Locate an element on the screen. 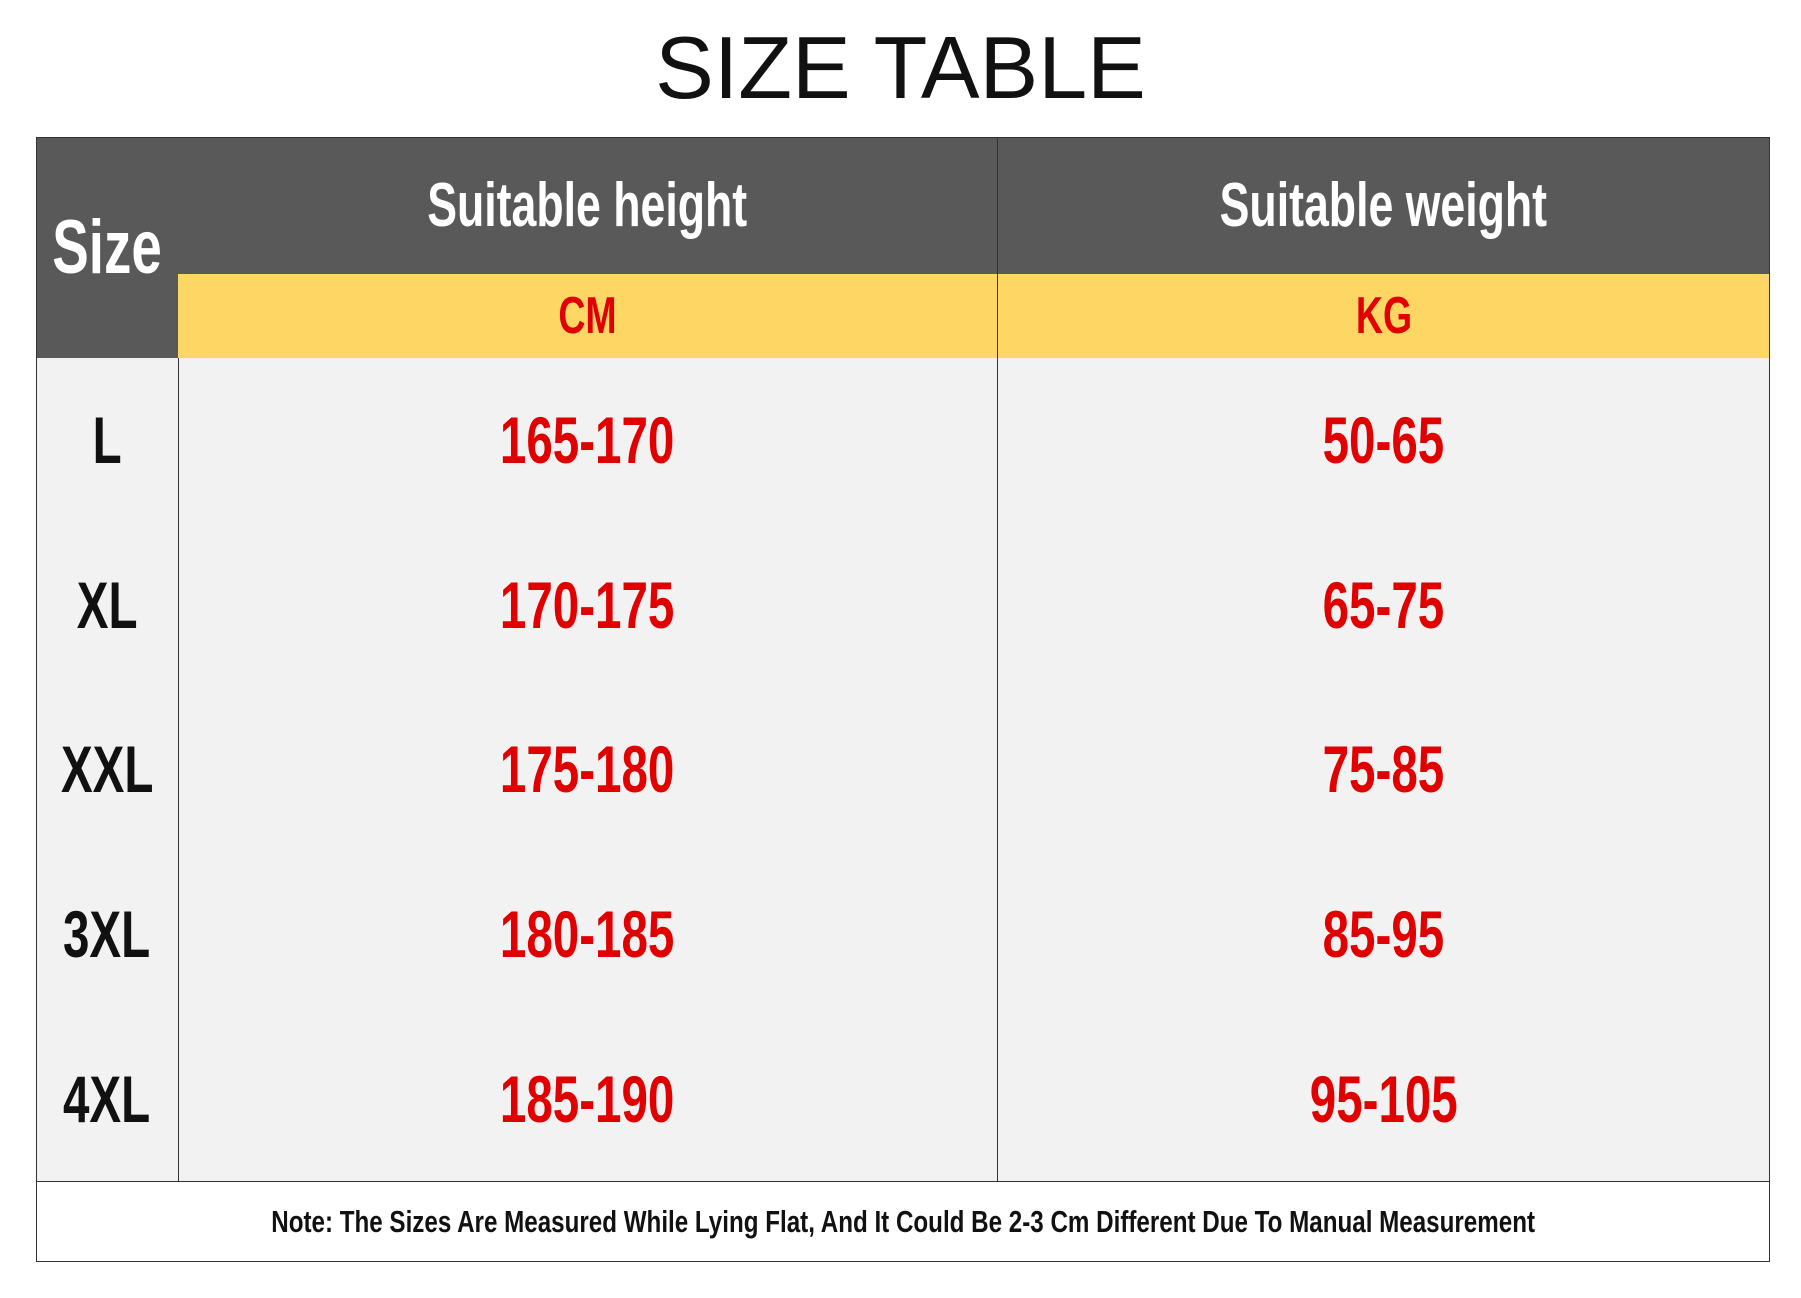 This screenshot has height=1298, width=1801. height-unit: CM is located at coordinates (587, 316).